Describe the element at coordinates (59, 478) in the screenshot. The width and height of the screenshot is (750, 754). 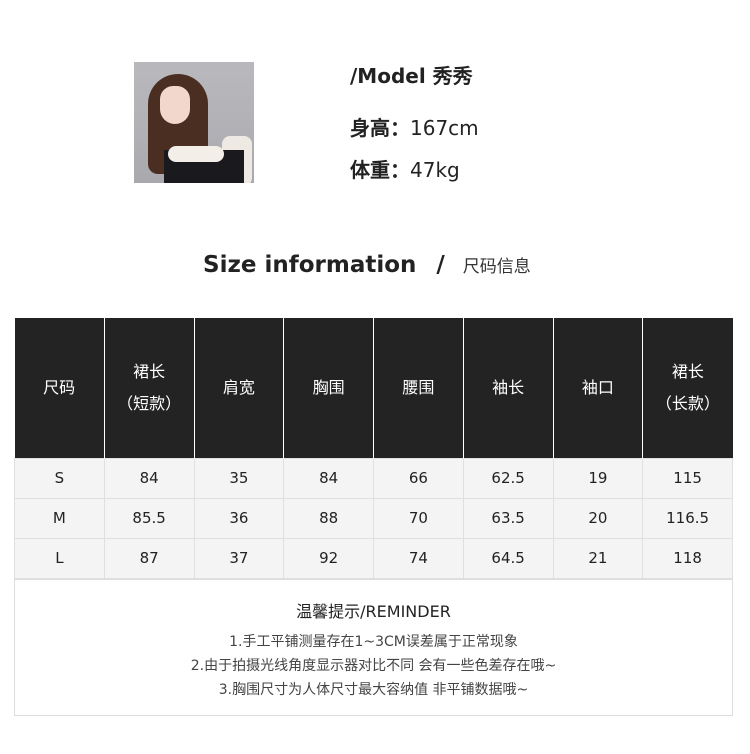
I see `table-cell: S` at that location.